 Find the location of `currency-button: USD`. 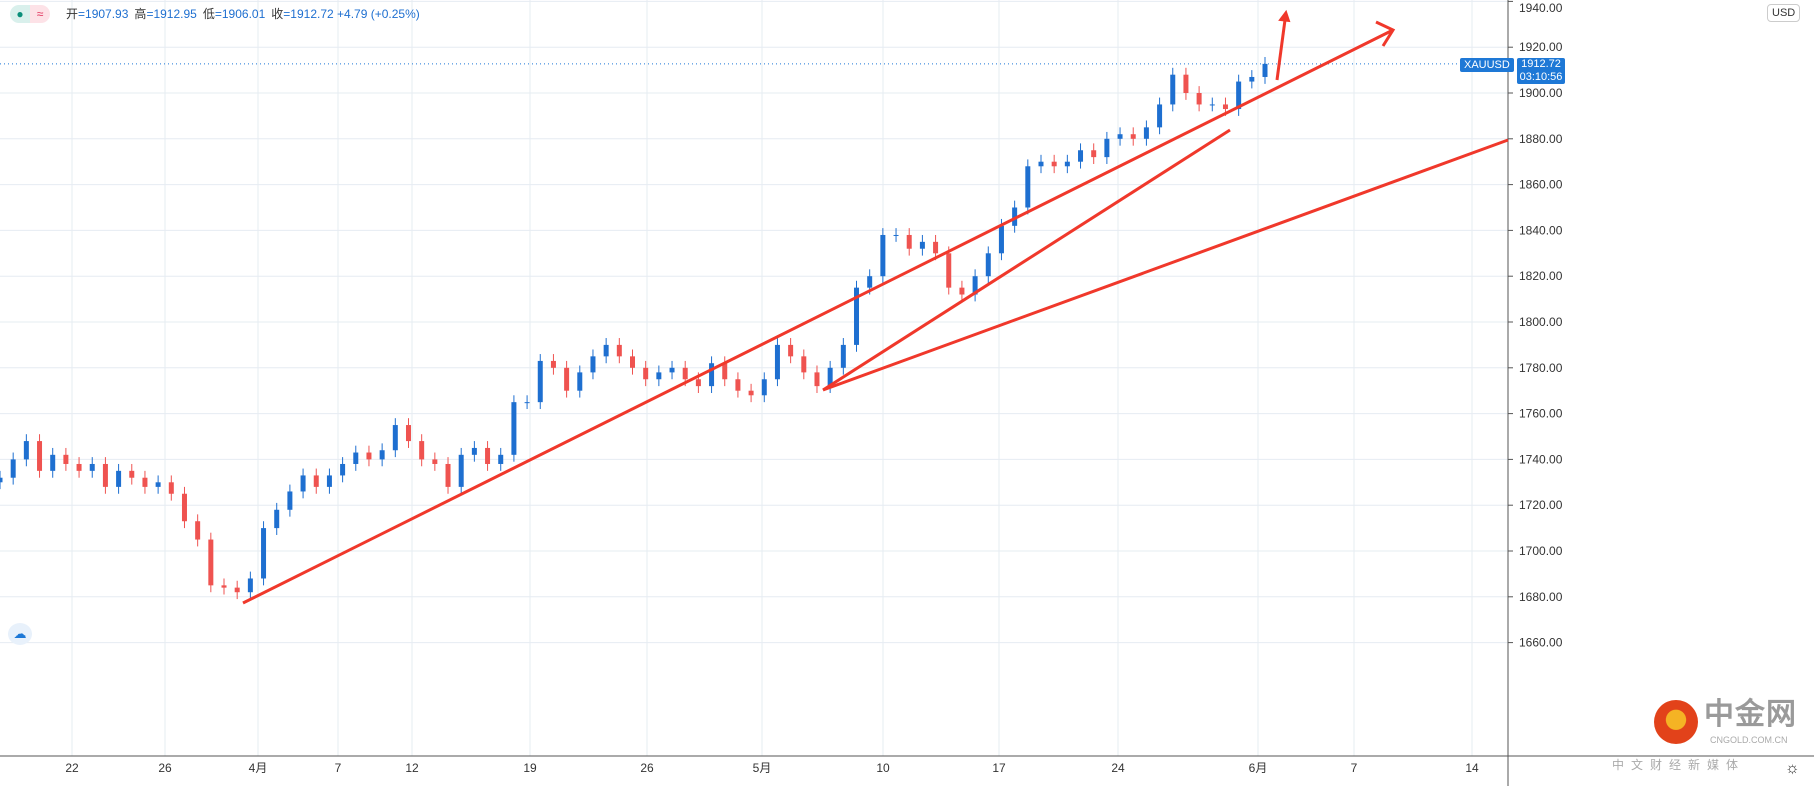

currency-button: USD is located at coordinates (1784, 13).